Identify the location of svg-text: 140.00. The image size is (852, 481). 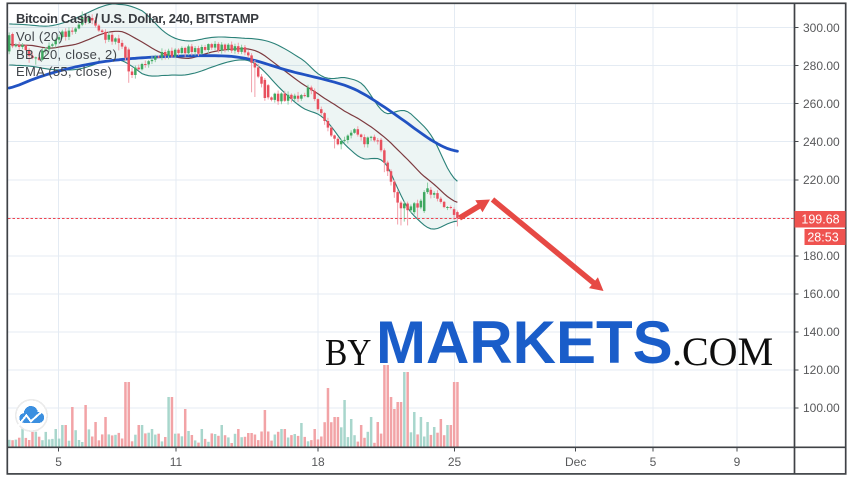
(821, 332).